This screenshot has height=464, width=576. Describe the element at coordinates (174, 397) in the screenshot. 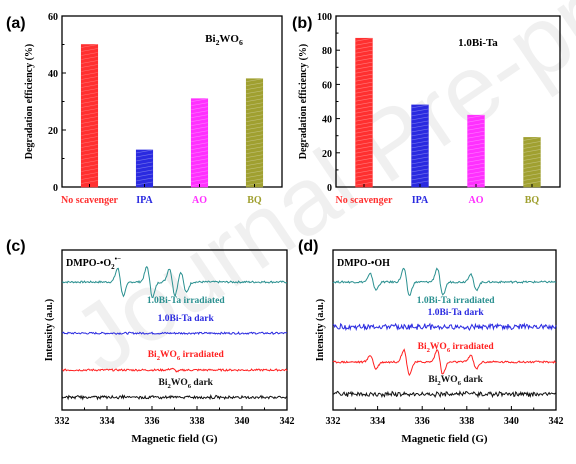

I see `spectrum-line` at that location.